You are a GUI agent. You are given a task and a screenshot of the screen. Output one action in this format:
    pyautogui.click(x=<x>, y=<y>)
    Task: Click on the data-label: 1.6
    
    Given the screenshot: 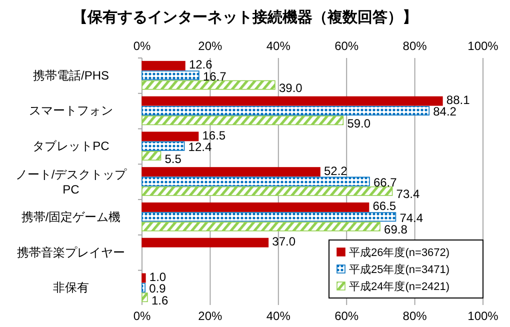 What is the action you would take?
    pyautogui.click(x=159, y=300)
    